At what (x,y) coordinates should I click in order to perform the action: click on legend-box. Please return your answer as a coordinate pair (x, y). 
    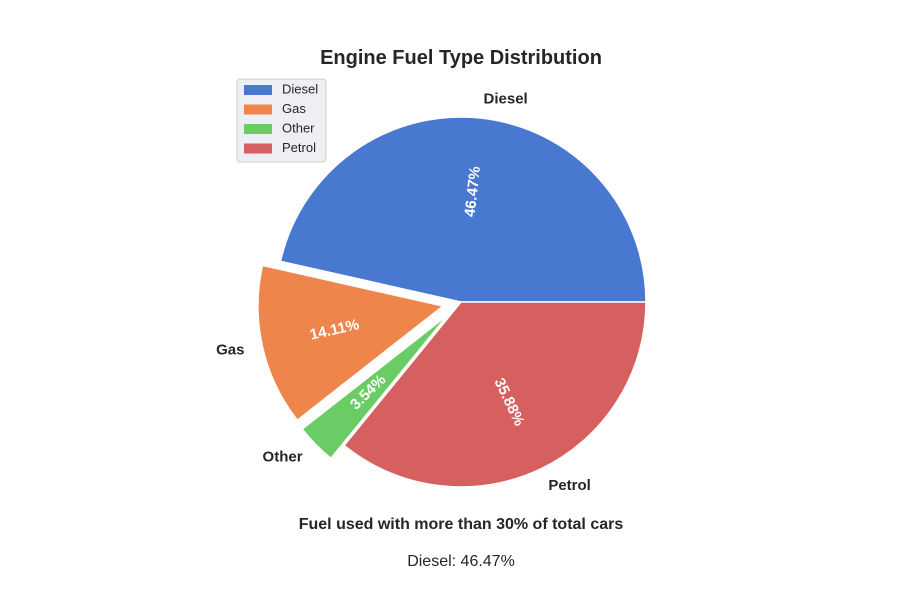
    Looking at the image, I should click on (281, 120).